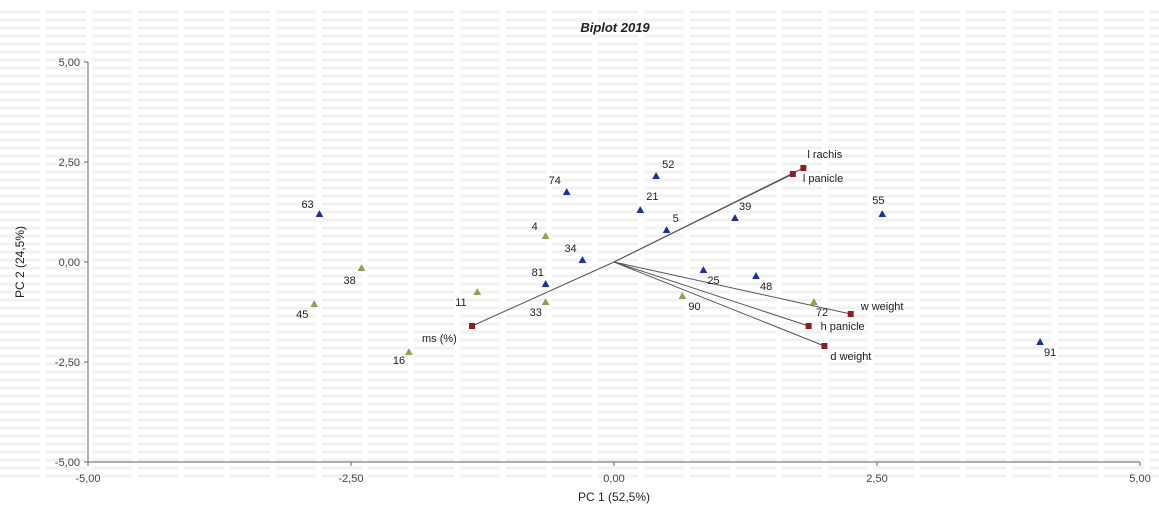  Describe the element at coordinates (1050, 353) in the screenshot. I see `data-point-label: 91` at that location.